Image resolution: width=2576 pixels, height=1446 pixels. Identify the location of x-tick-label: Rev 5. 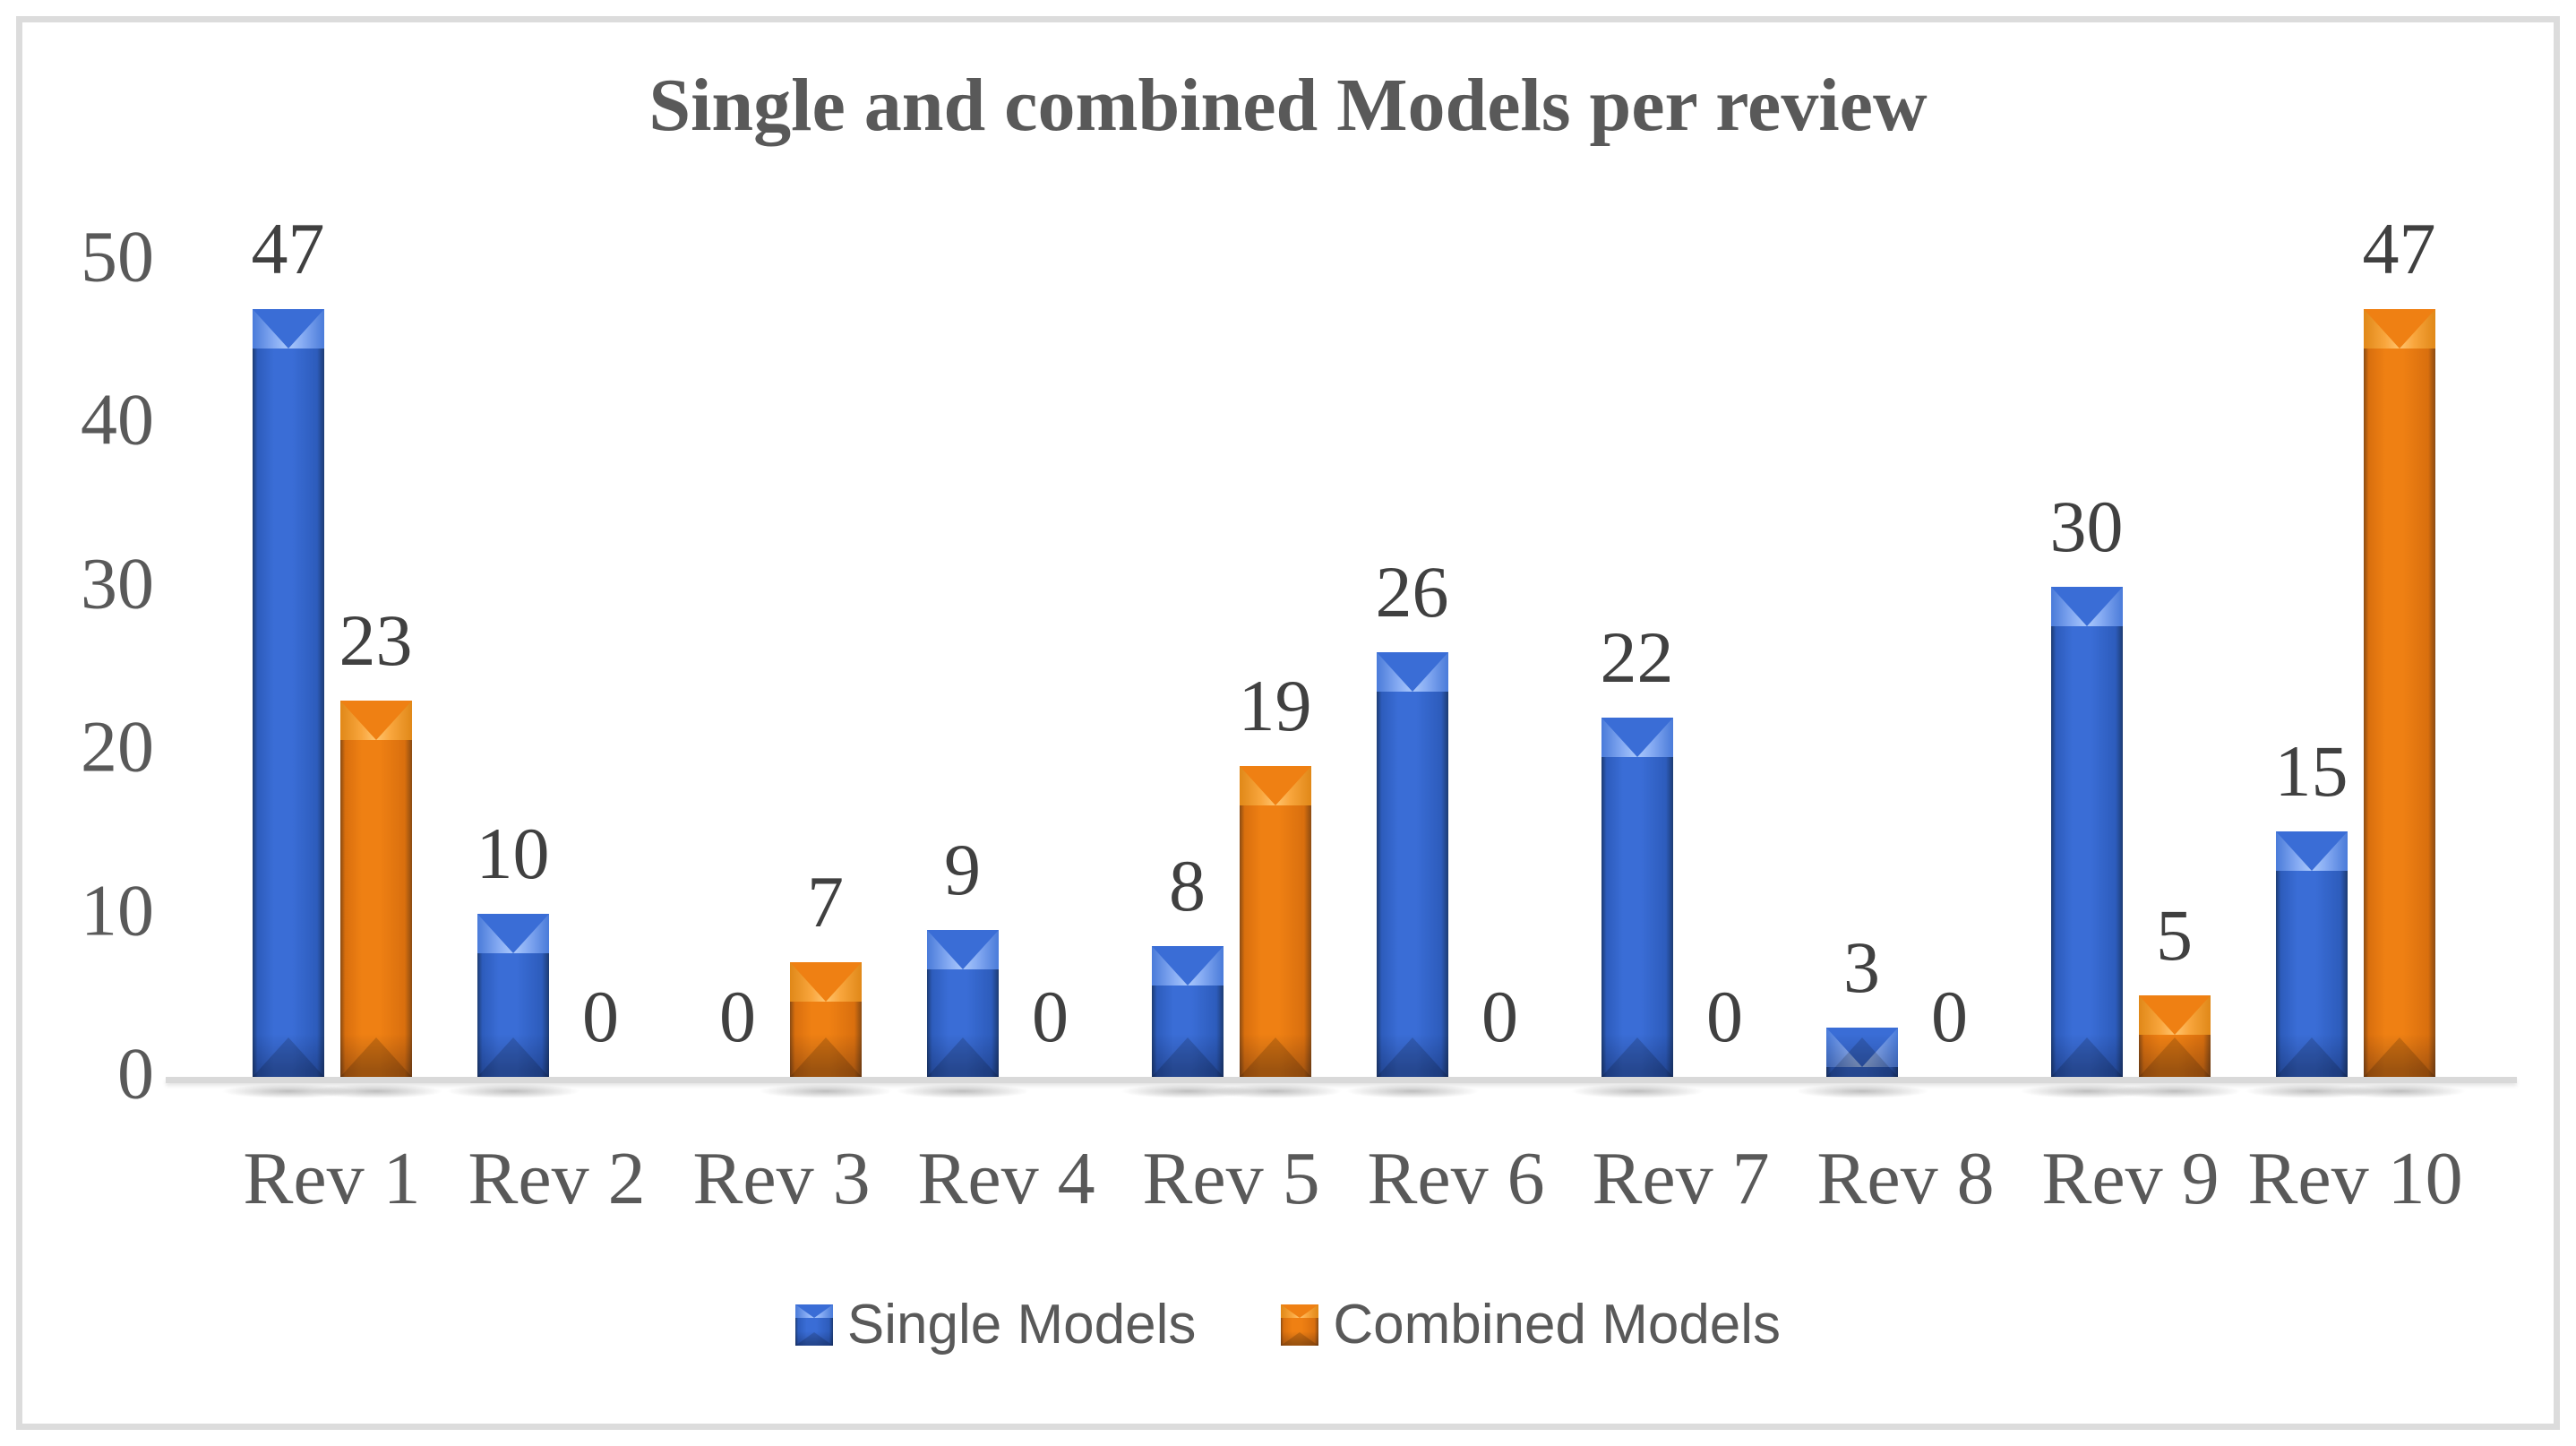
(1231, 1178).